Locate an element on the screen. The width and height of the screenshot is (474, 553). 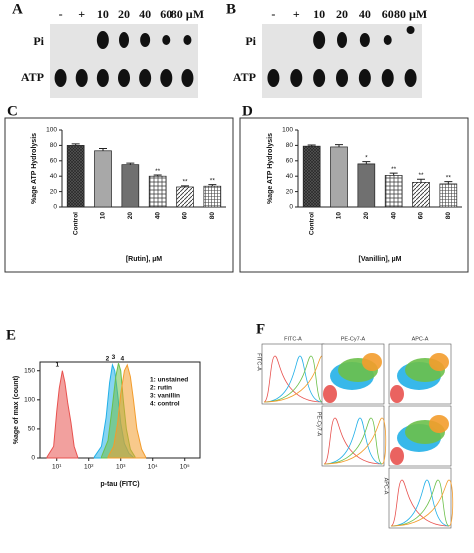
lane-label: 20 is located at coordinates (342, 14).